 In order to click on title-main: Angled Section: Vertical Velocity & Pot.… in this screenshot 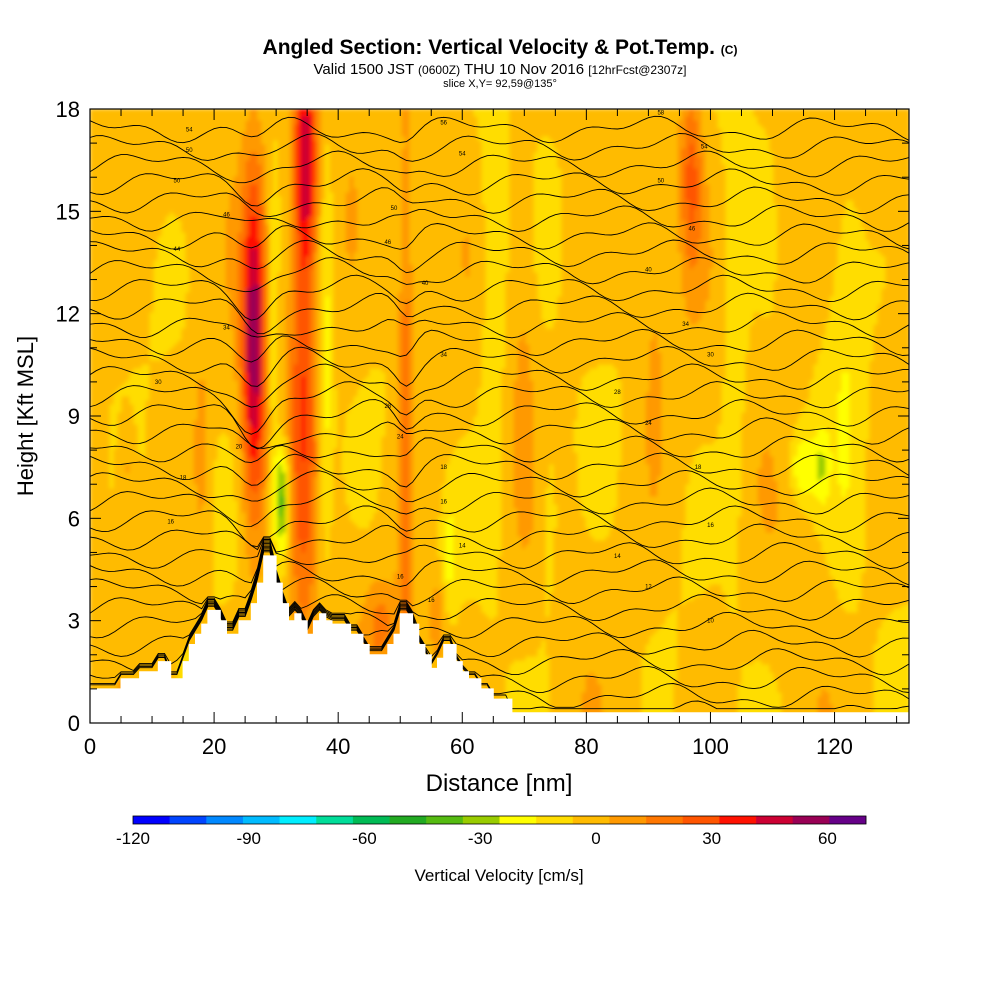, I will do `click(489, 47)`.